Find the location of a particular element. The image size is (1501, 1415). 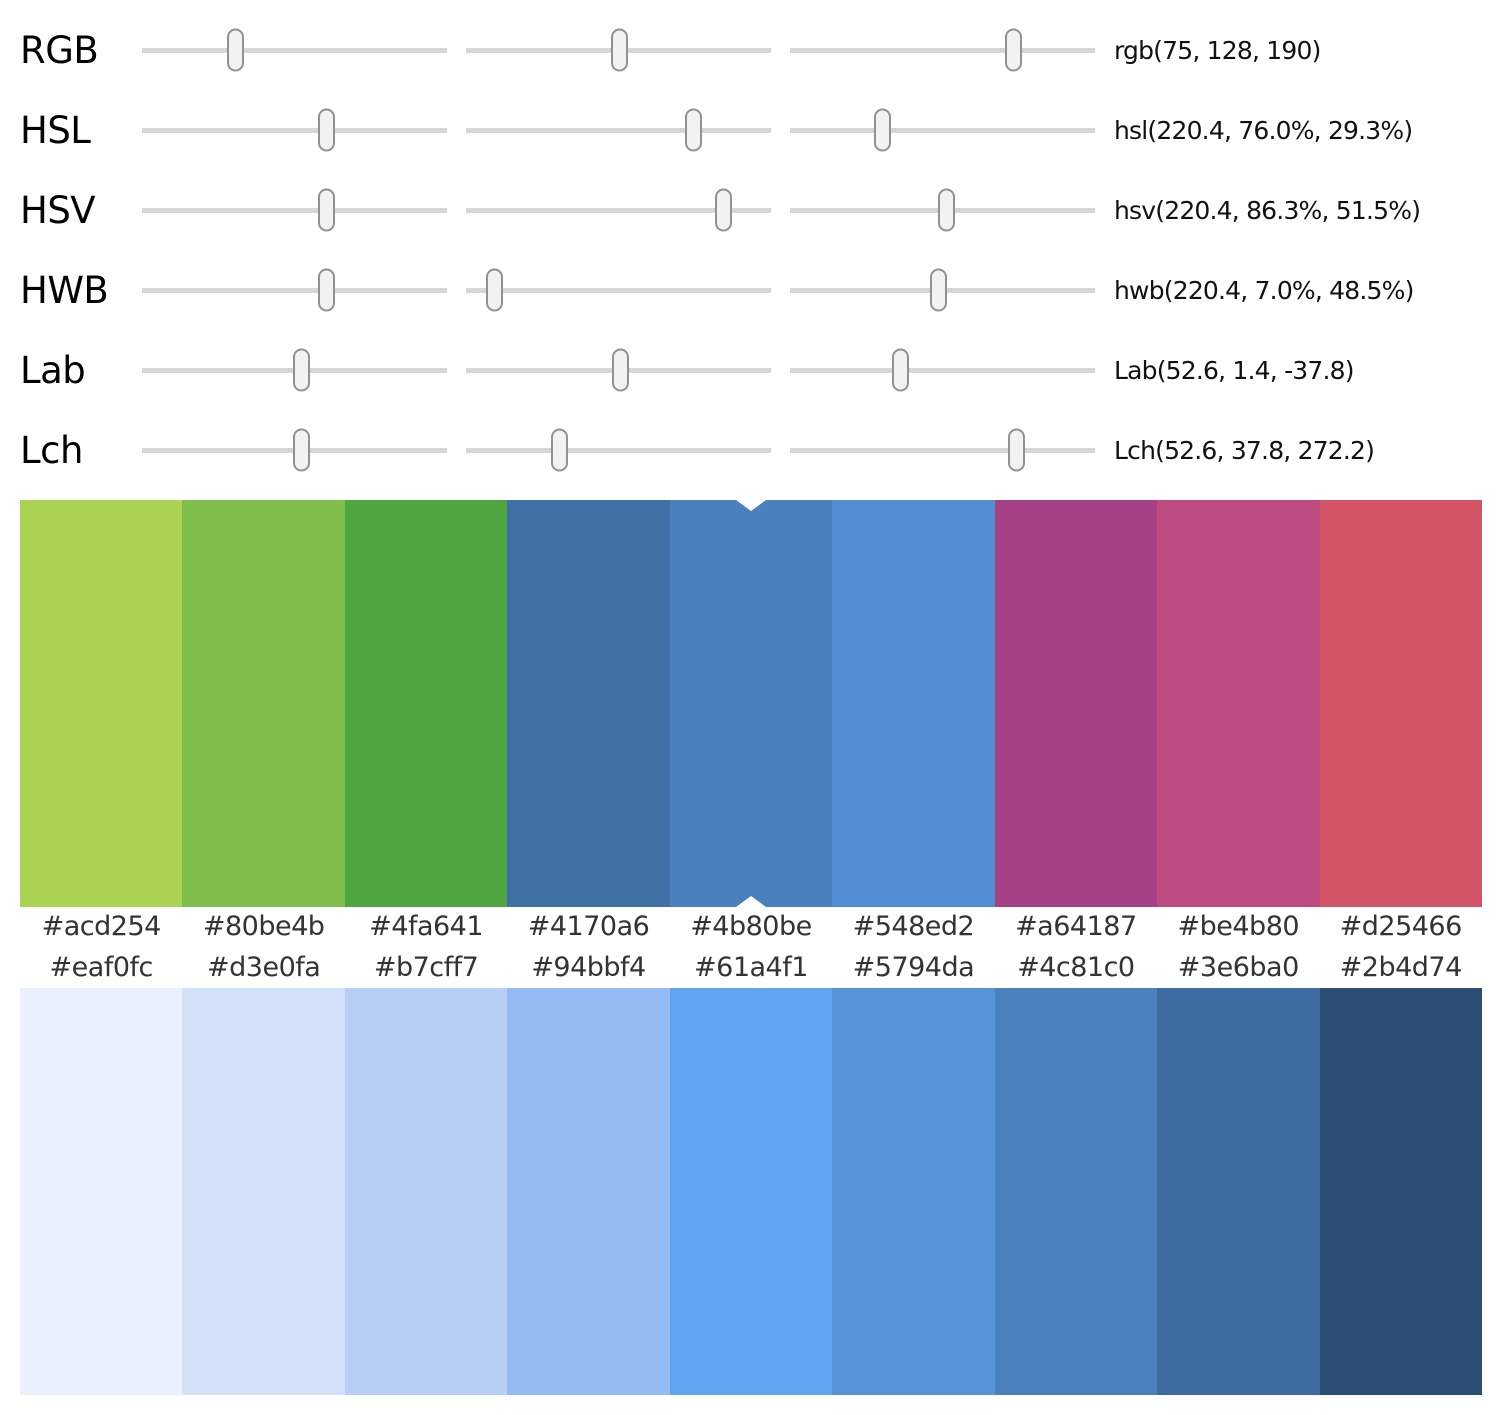

hex-code-label: #94bbf4 is located at coordinates (588, 967).